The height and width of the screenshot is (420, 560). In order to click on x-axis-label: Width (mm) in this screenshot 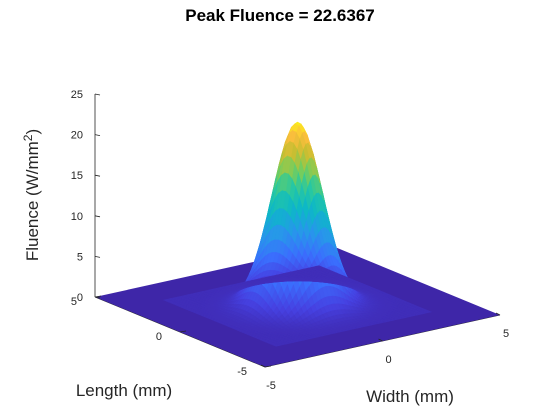, I will do `click(410, 396)`.